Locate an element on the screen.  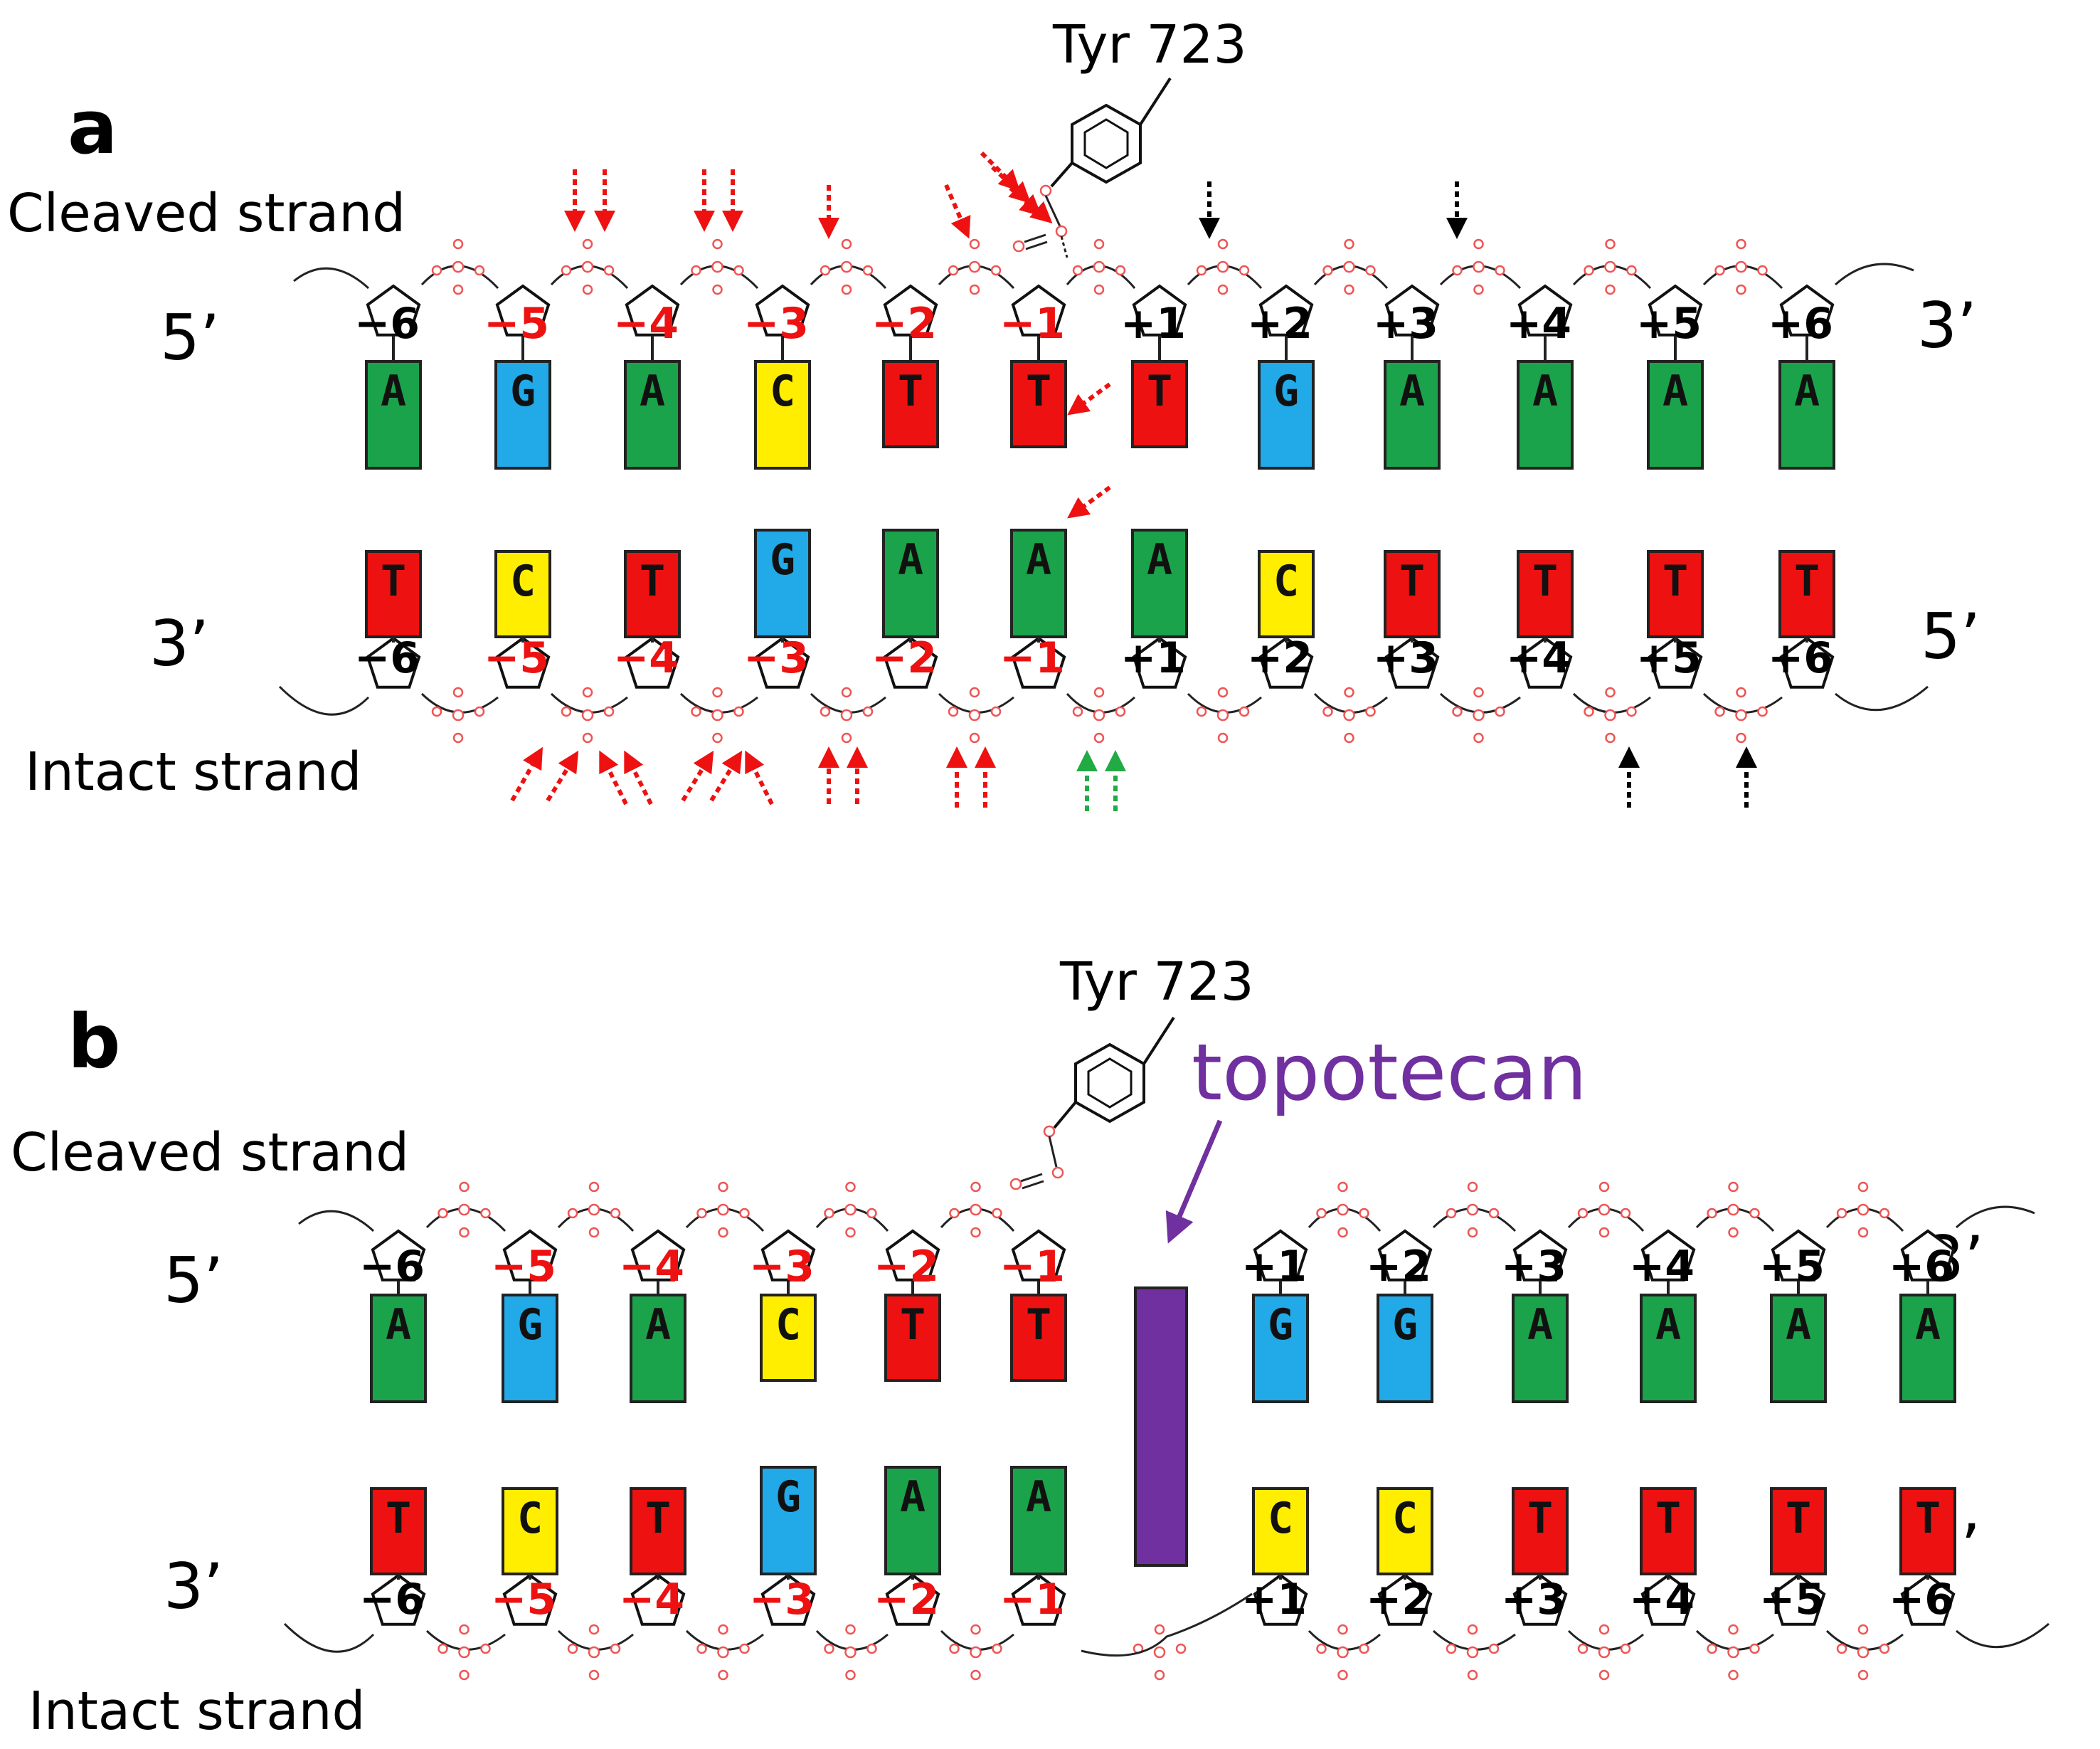
top-position-label: +3 is located at coordinates (1405, 324).